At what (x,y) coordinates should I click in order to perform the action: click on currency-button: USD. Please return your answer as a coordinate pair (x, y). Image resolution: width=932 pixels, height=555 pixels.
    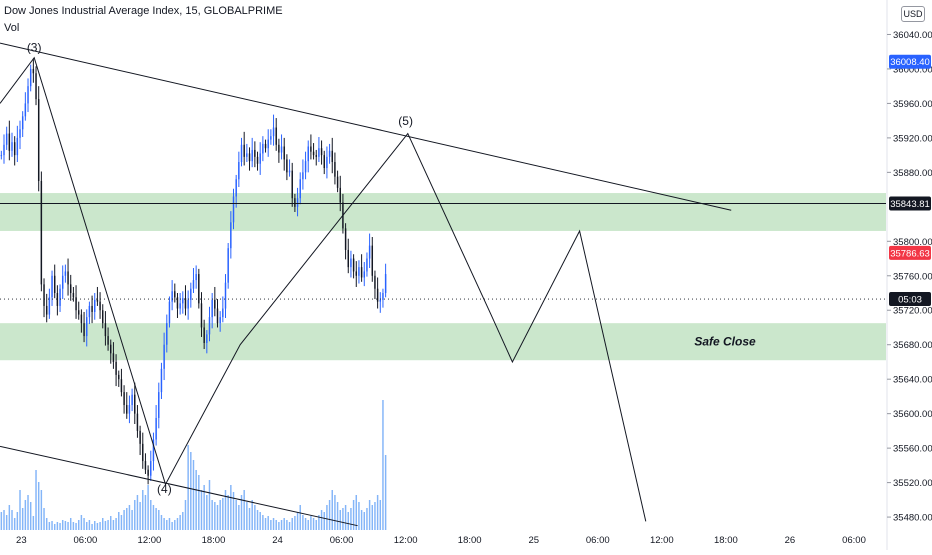
    Looking at the image, I should click on (913, 14).